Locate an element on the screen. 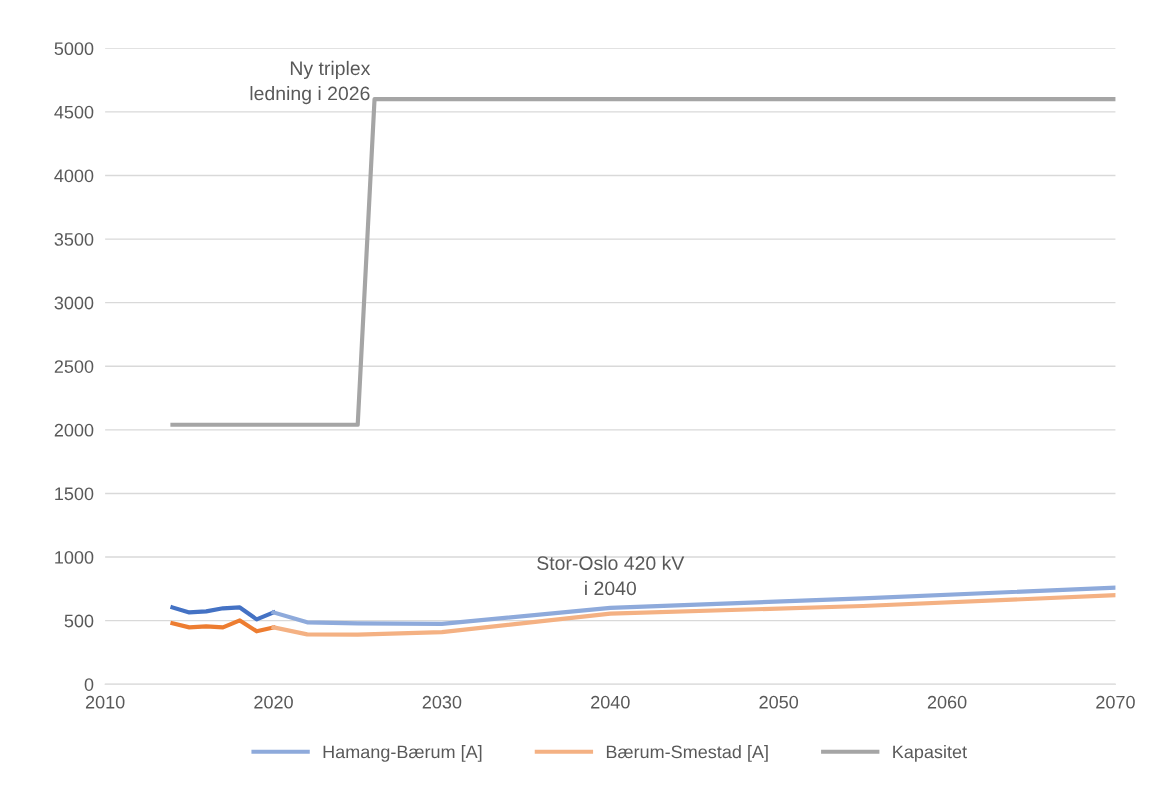 The height and width of the screenshot is (805, 1168). y-tick-label: 3000 is located at coordinates (74, 303).